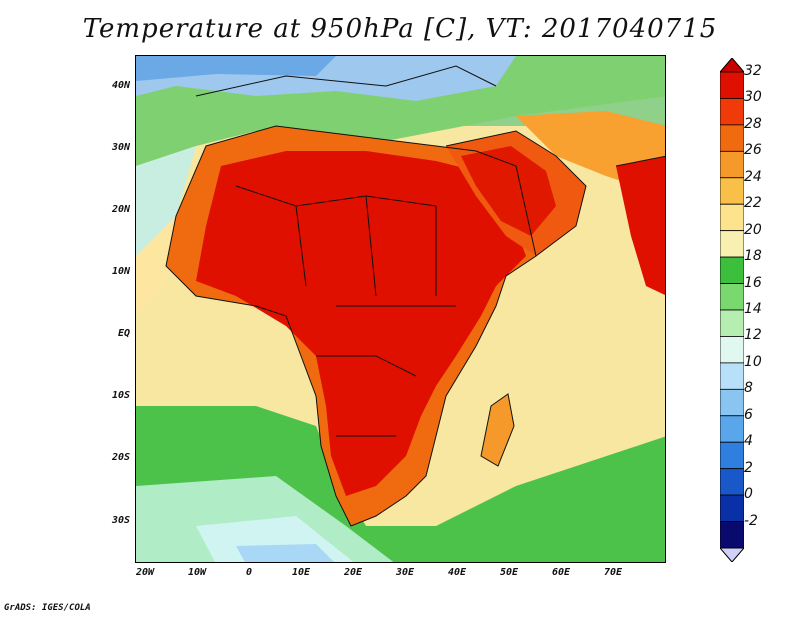 This screenshot has width=800, height=618. Describe the element at coordinates (47, 608) in the screenshot. I see `credit-text: GrADS: IGES/COLA` at that location.